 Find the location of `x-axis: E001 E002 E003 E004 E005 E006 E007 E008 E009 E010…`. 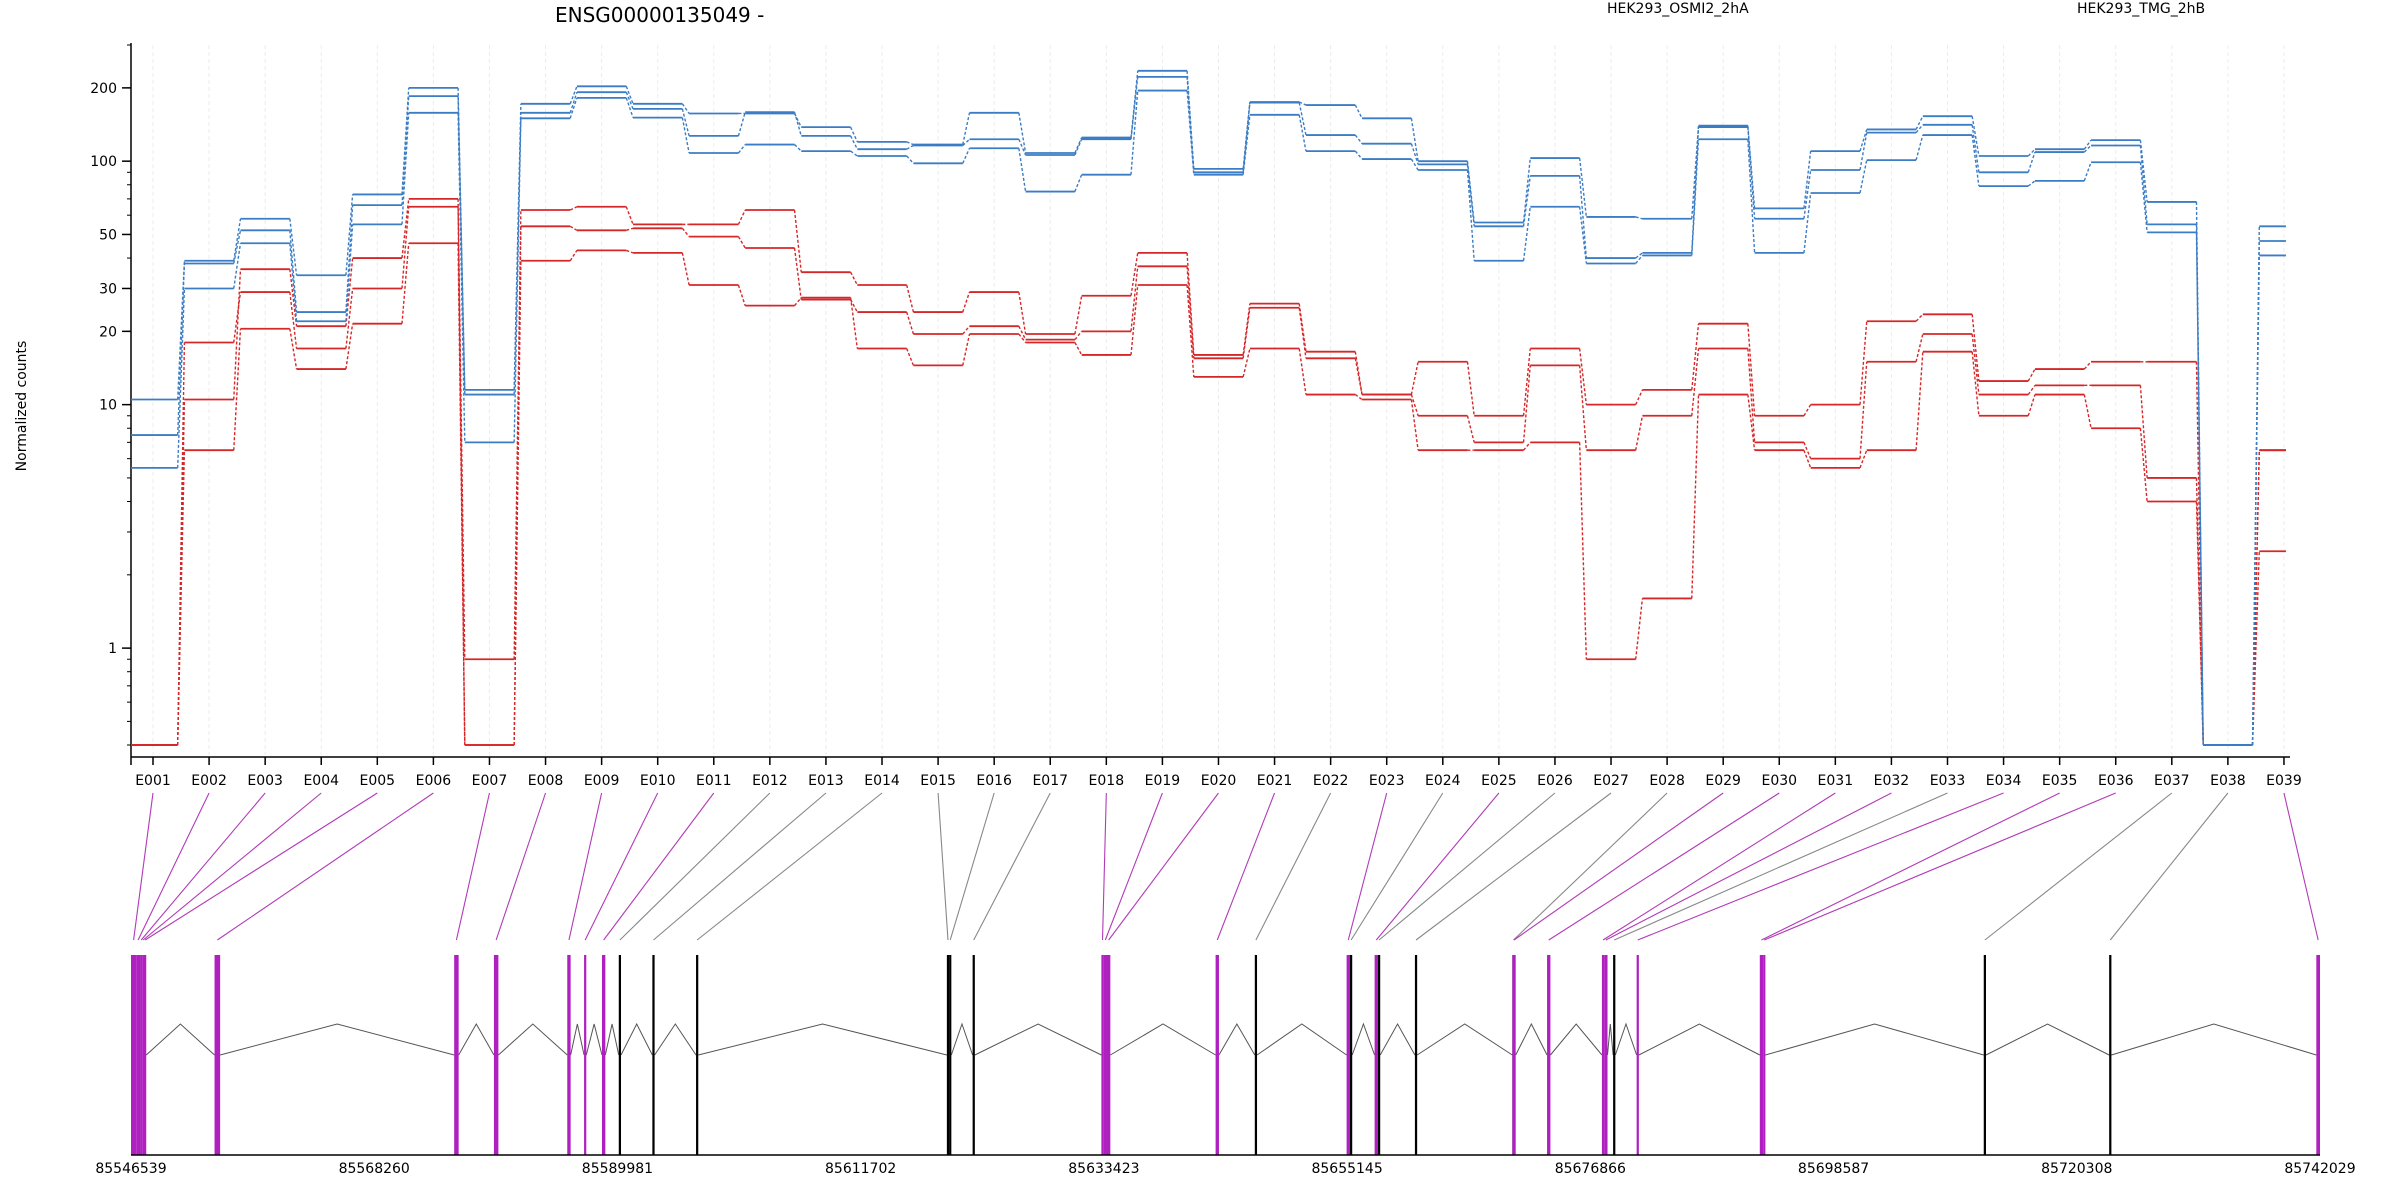

x-axis: E001 E002 E003 E004 E005 E006 E007 E008 E009 E010… is located at coordinates (1216, 772).